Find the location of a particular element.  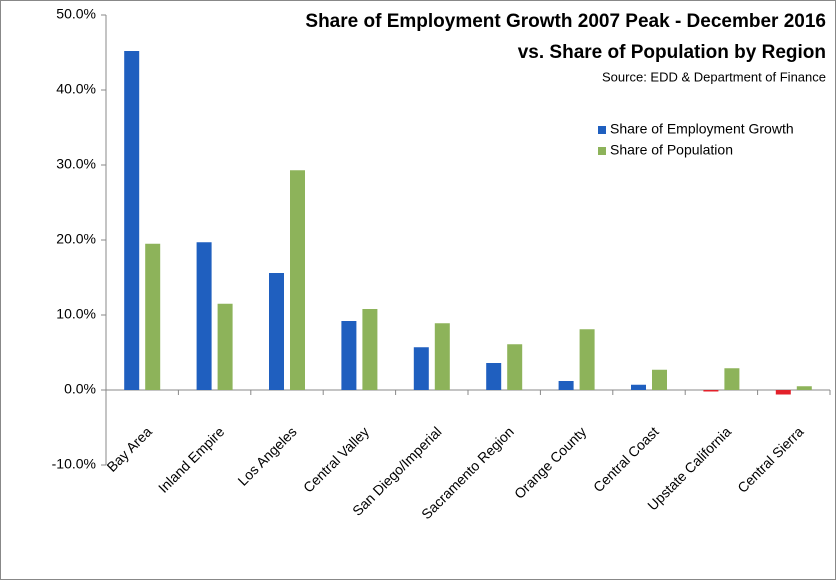

y-tick-label: 50.0% is located at coordinates (76, 14).